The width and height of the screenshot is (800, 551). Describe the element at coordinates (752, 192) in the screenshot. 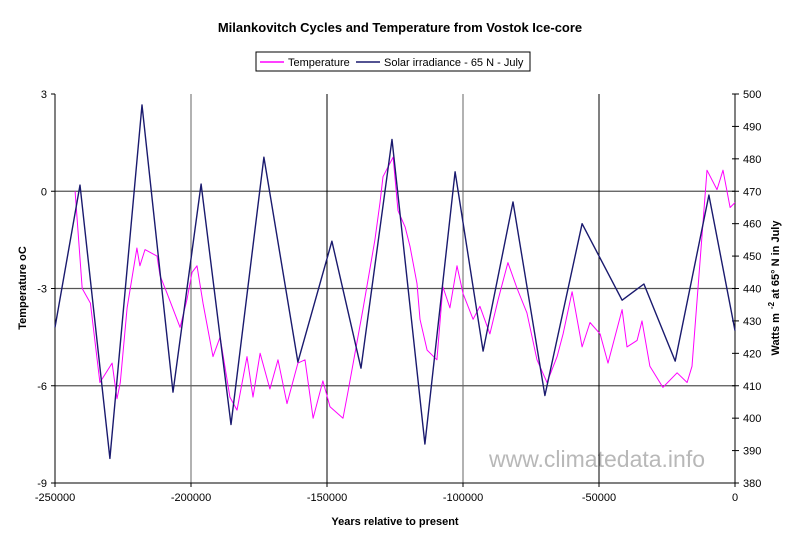

I see `y2-tick-label: 470` at that location.